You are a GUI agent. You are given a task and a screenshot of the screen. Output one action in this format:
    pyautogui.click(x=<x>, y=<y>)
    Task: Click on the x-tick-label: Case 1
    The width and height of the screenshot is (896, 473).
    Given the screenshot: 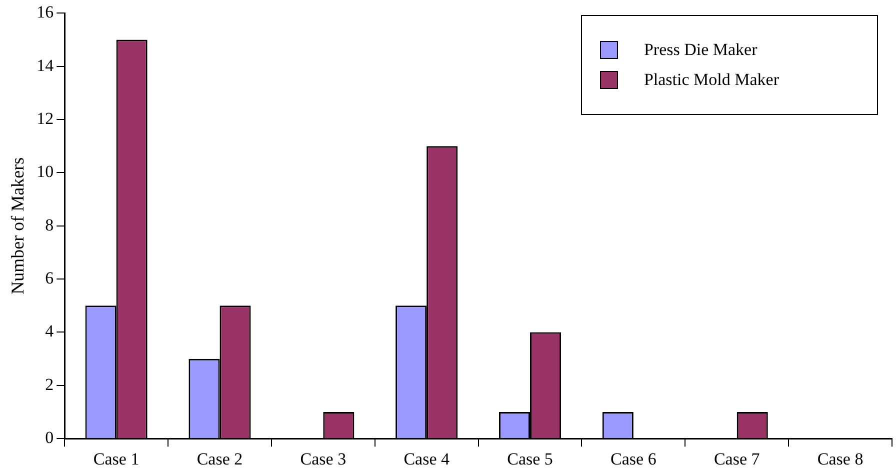 What is the action you would take?
    pyautogui.click(x=116, y=458)
    